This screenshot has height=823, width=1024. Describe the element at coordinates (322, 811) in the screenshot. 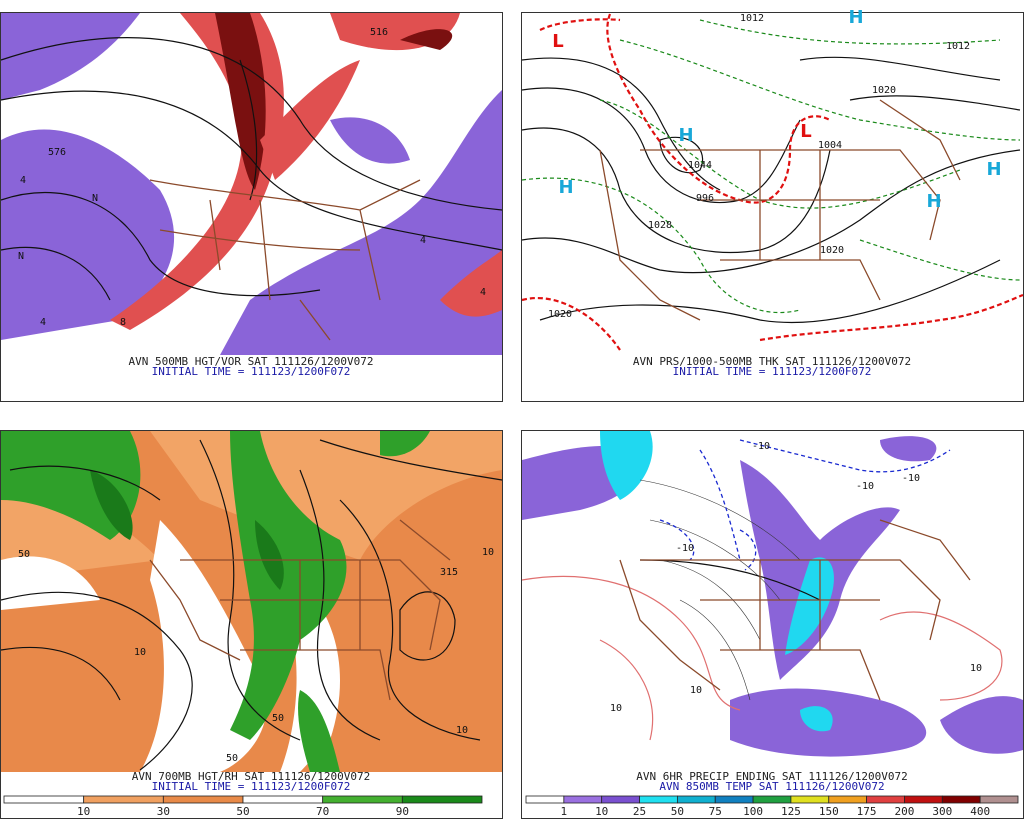

I see `colorbar-label: 70` at that location.